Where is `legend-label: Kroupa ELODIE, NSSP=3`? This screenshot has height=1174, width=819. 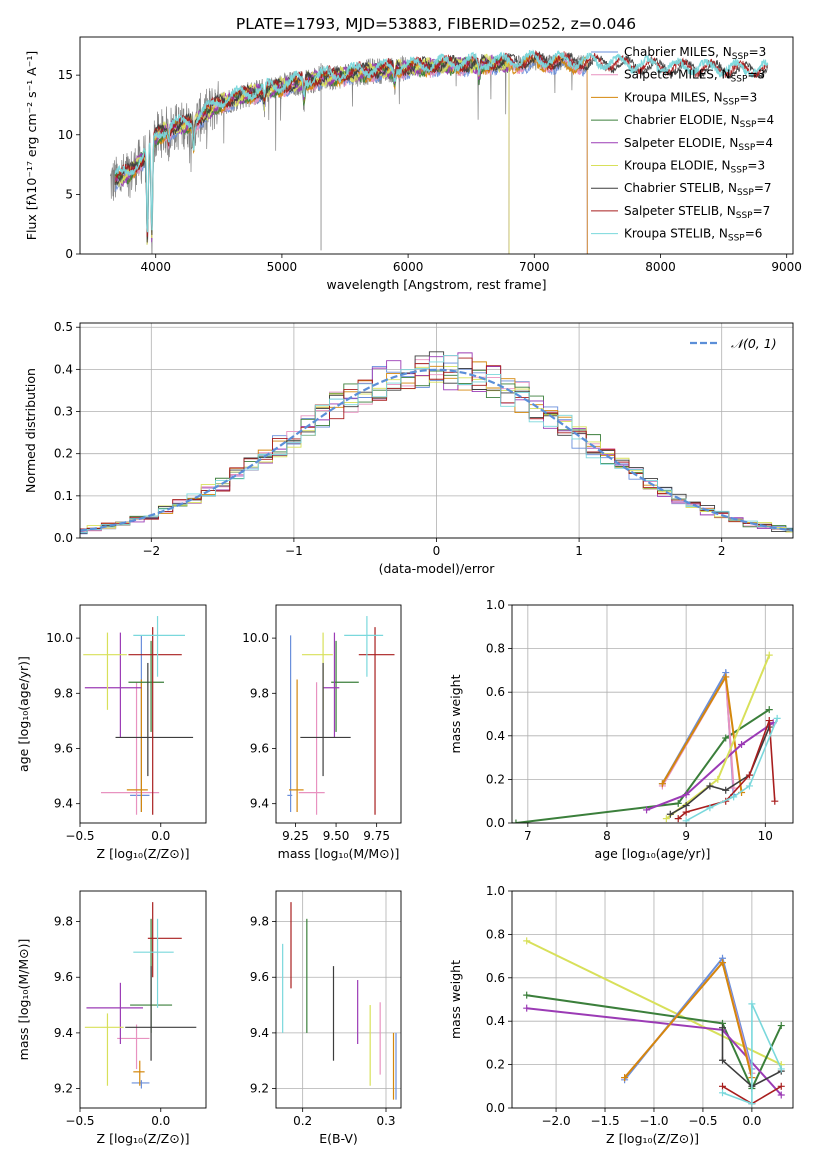 legend-label: Kroupa ELODIE, NSSP=3 is located at coordinates (694, 167).